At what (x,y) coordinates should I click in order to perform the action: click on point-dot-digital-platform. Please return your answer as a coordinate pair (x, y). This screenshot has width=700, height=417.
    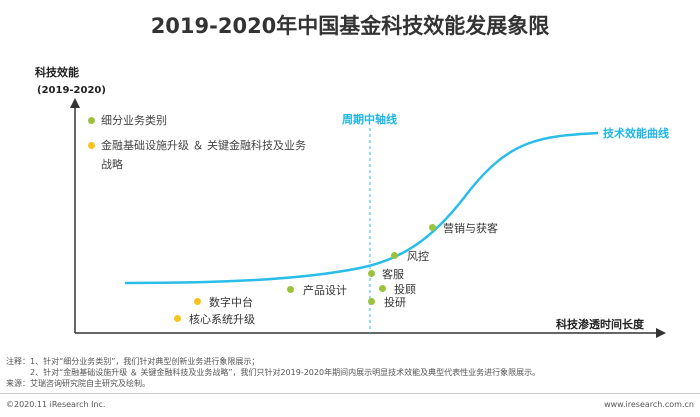
    Looking at the image, I should click on (197, 301).